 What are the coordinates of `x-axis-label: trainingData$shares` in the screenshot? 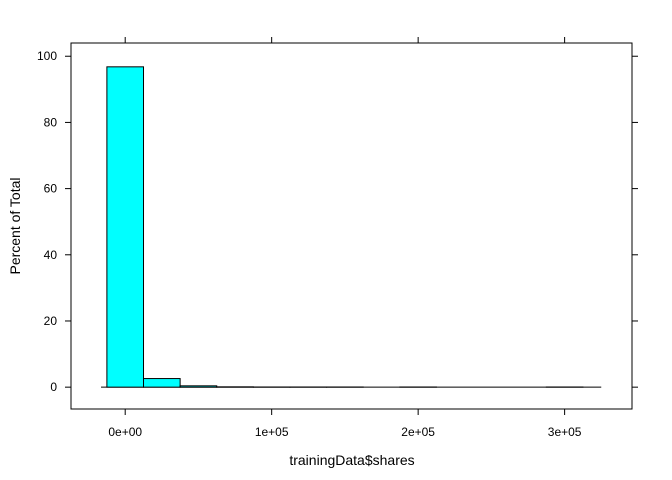 It's located at (351, 460).